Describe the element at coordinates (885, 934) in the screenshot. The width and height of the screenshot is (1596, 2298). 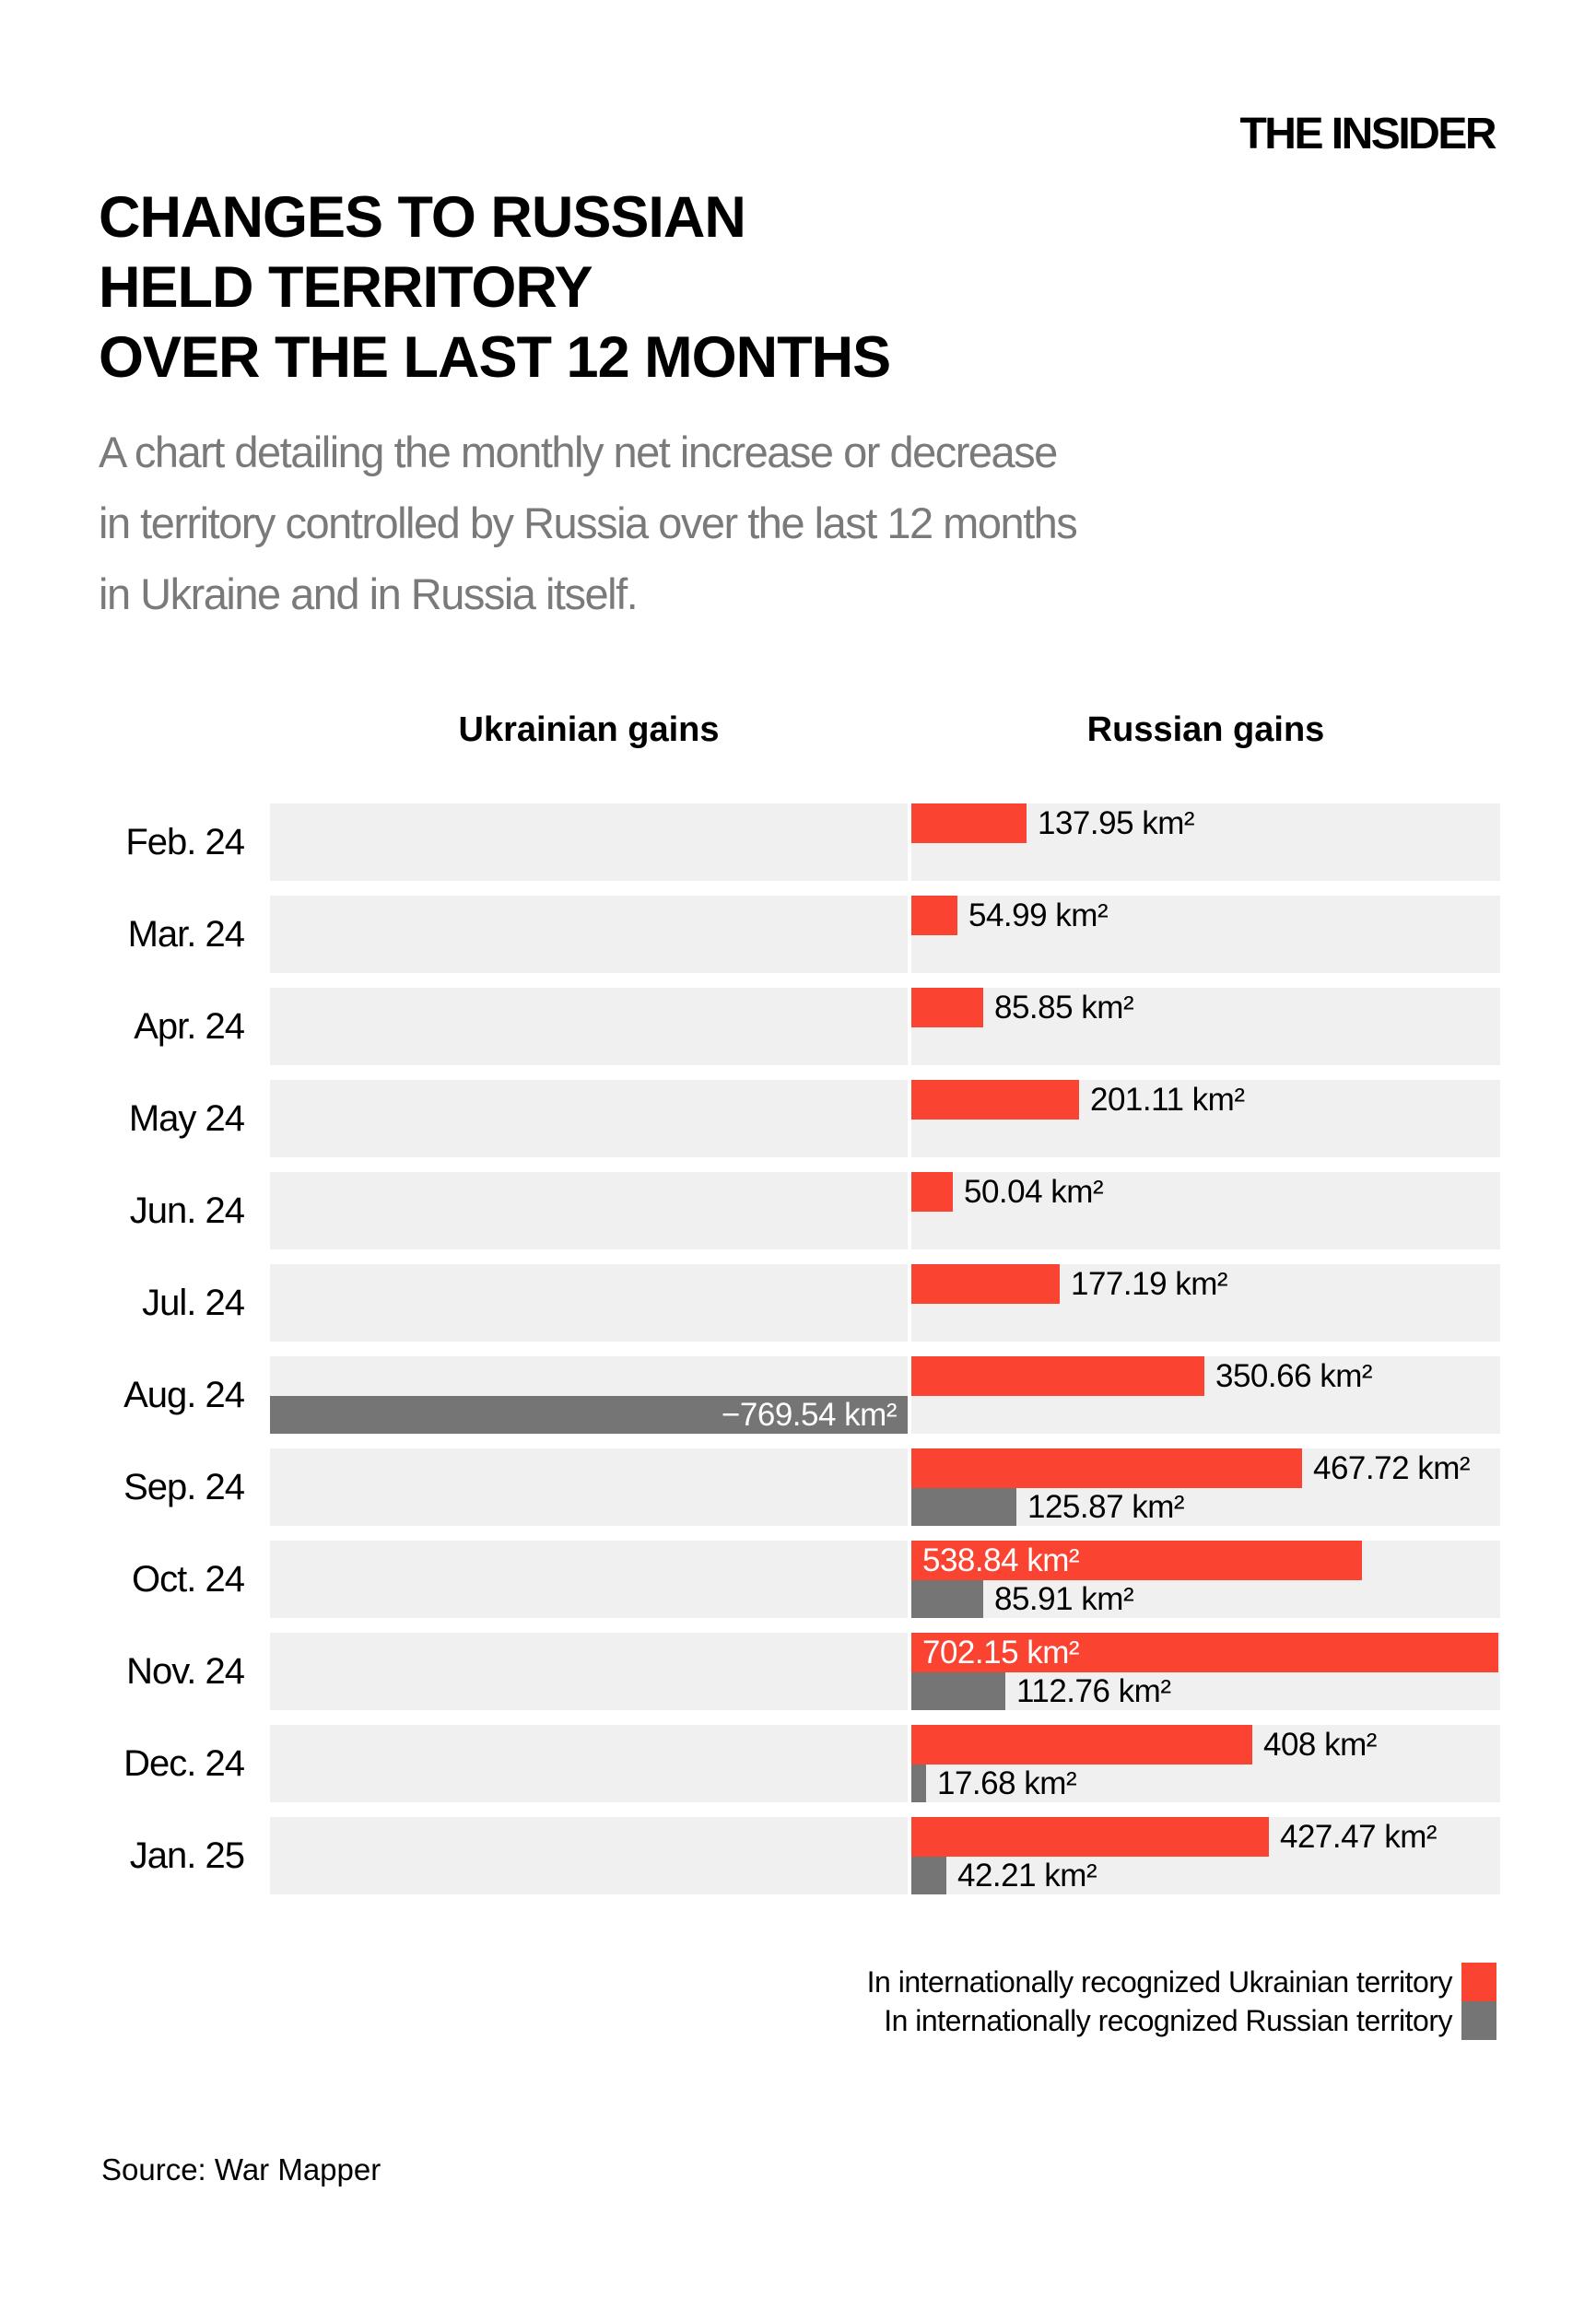
I see `row-band: 54.99 km²` at that location.